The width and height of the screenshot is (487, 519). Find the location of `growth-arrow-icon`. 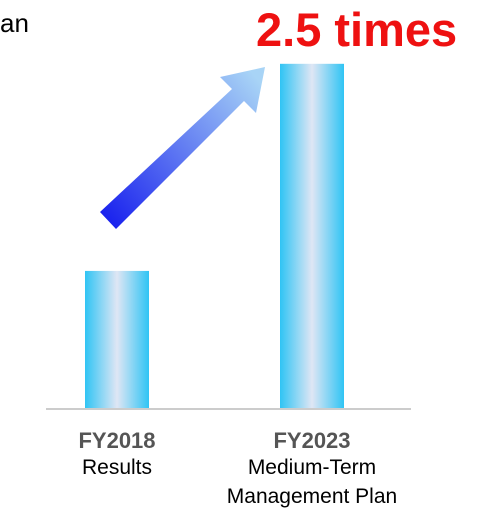

growth-arrow-icon is located at coordinates (182, 148).